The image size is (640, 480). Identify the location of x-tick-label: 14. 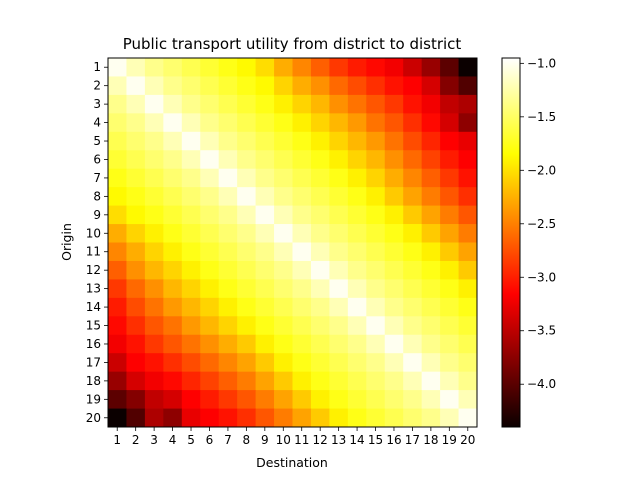
(356, 440).